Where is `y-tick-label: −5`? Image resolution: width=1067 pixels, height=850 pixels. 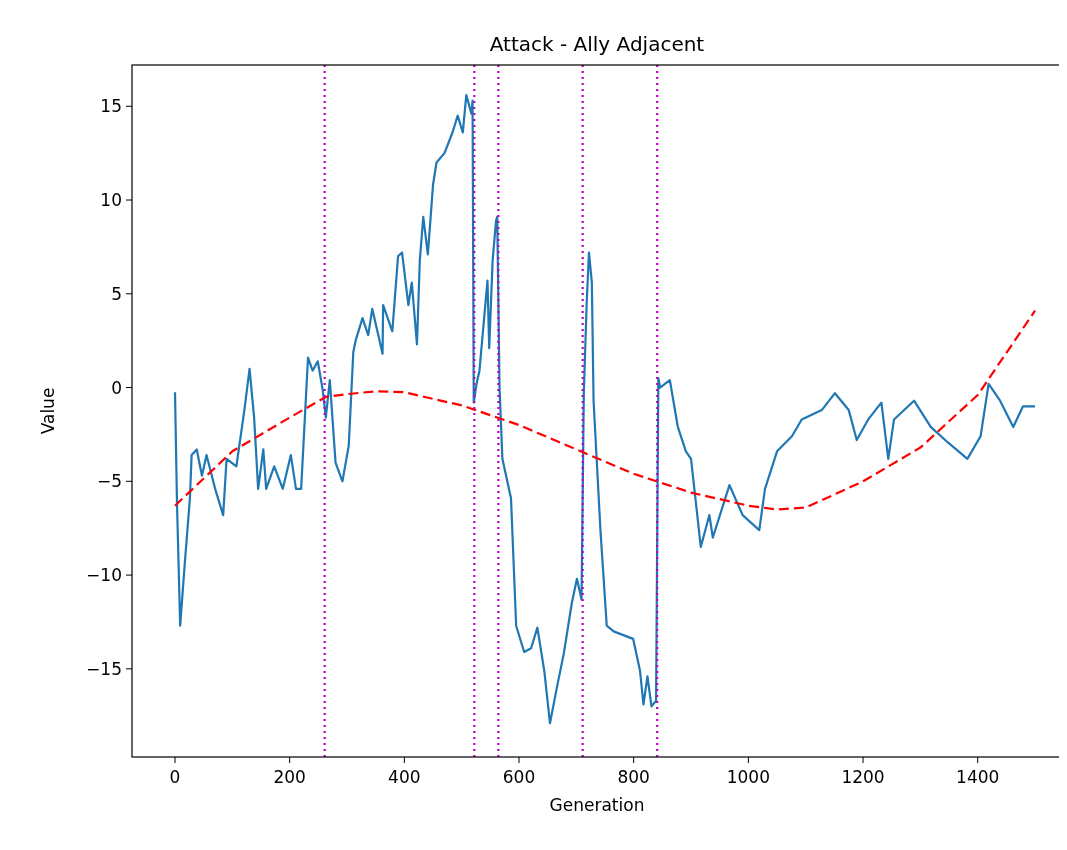
y-tick-label: −5 is located at coordinates (109, 481).